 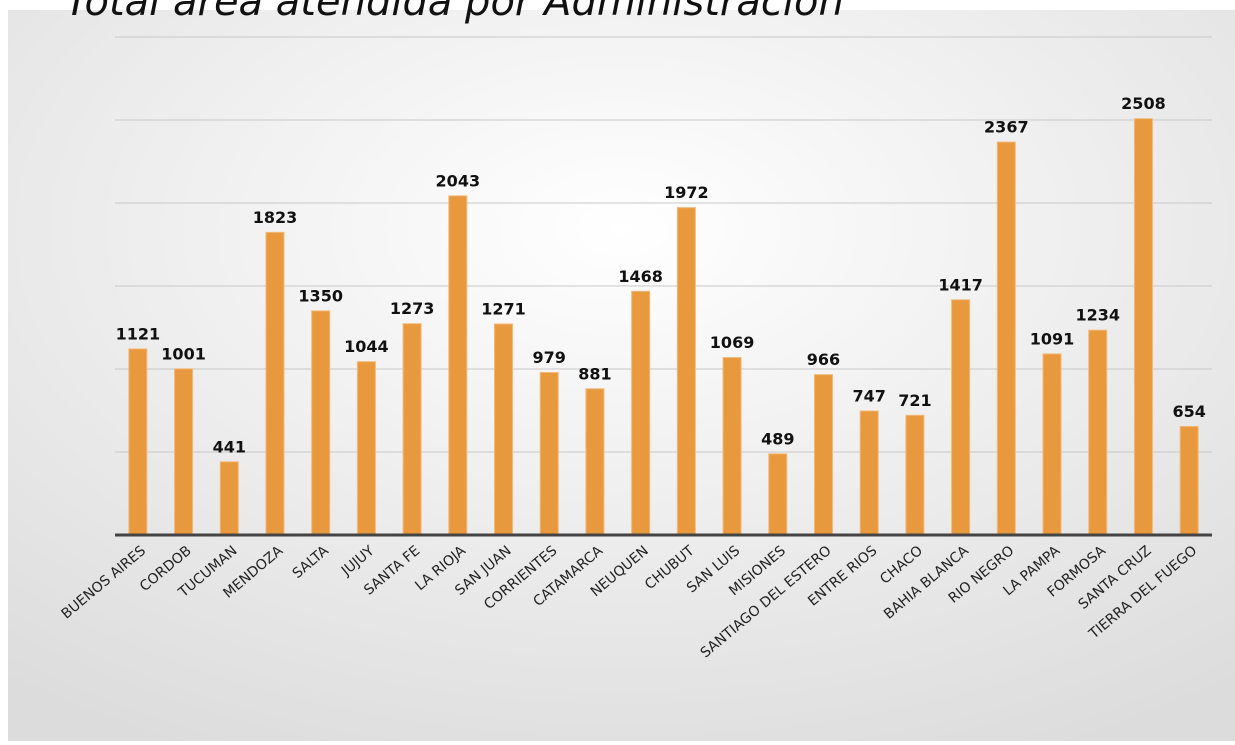 What do you see at coordinates (732, 342) in the screenshot?
I see `data-label: 1069` at bounding box center [732, 342].